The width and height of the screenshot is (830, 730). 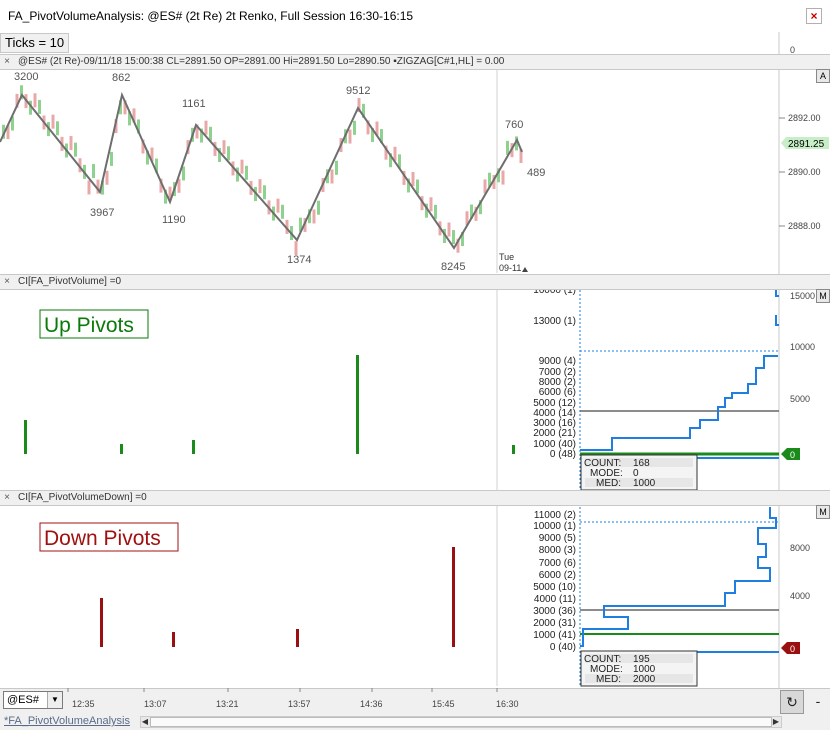 What do you see at coordinates (792, 702) in the screenshot?
I see `refresh-button: ↻` at bounding box center [792, 702].